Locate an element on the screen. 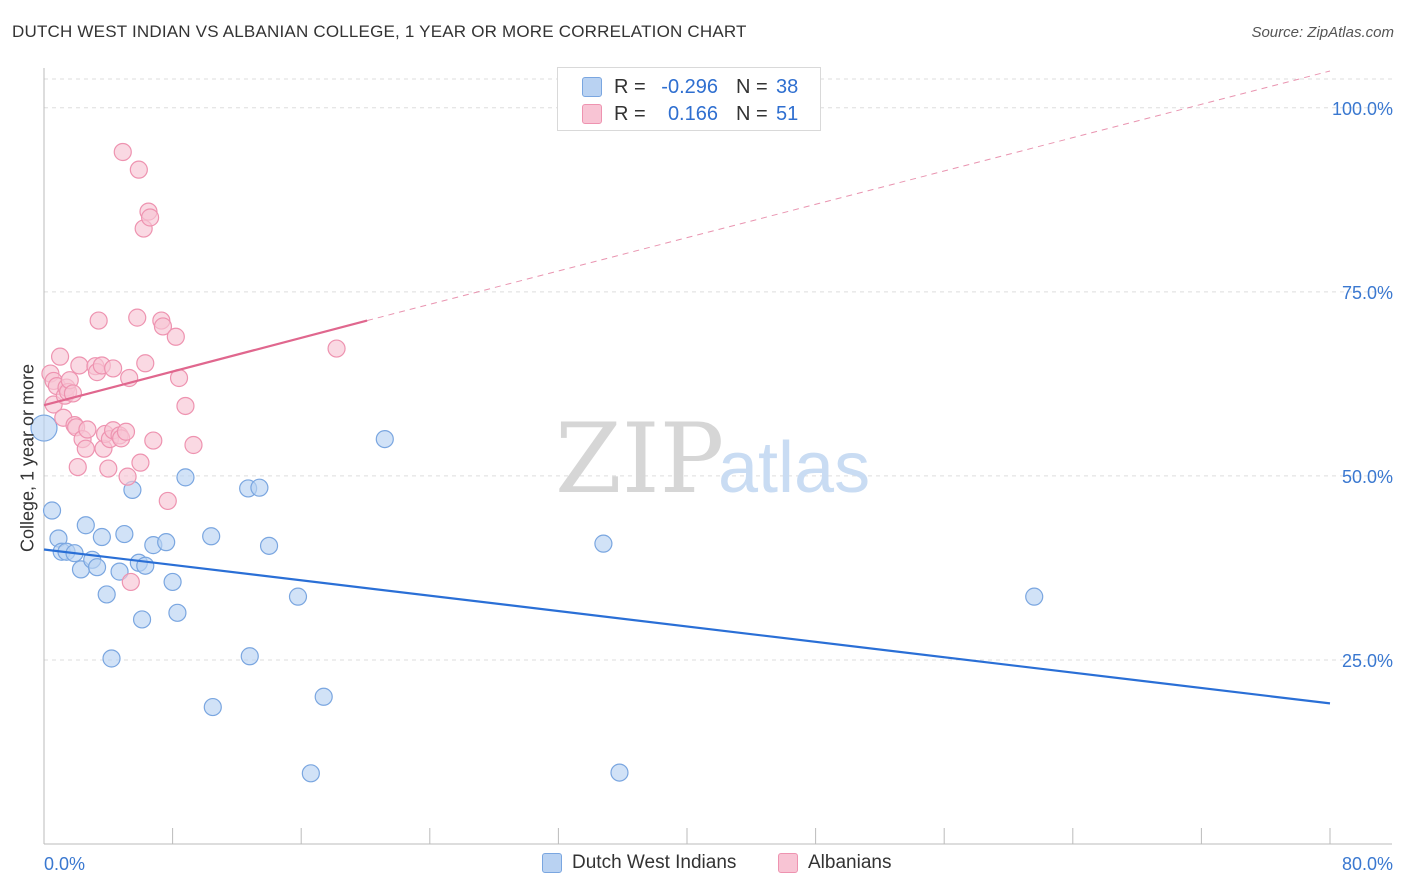 This screenshot has width=1406, height=892. legend-r-value: 0.166 is located at coordinates (692, 113).